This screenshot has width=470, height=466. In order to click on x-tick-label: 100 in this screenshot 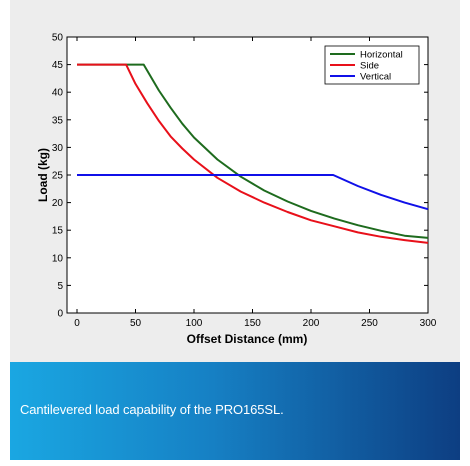, I will do `click(194, 323)`.